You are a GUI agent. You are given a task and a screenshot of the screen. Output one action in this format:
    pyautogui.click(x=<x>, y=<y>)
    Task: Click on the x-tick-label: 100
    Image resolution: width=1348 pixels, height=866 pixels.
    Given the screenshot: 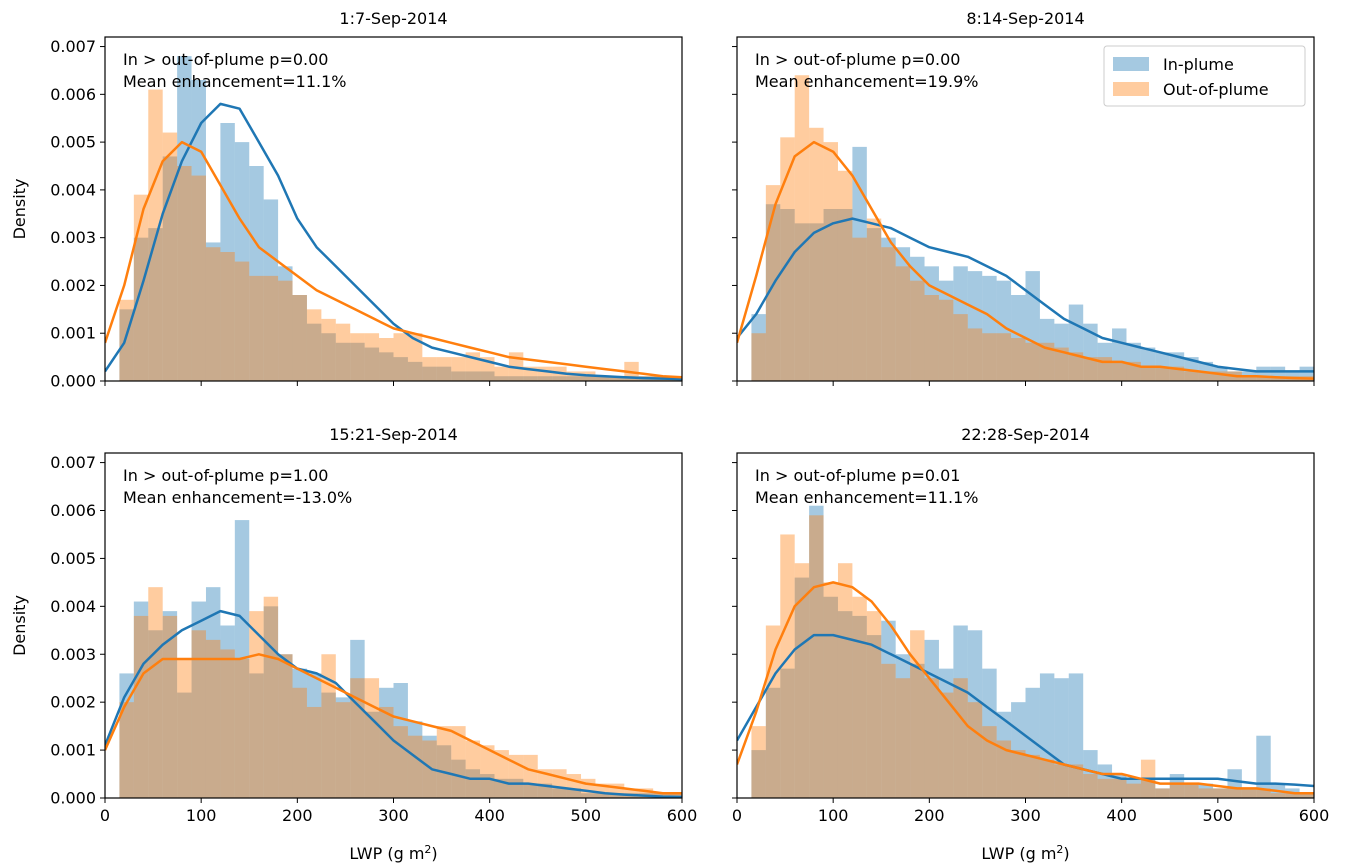 What is the action you would take?
    pyautogui.click(x=201, y=815)
    